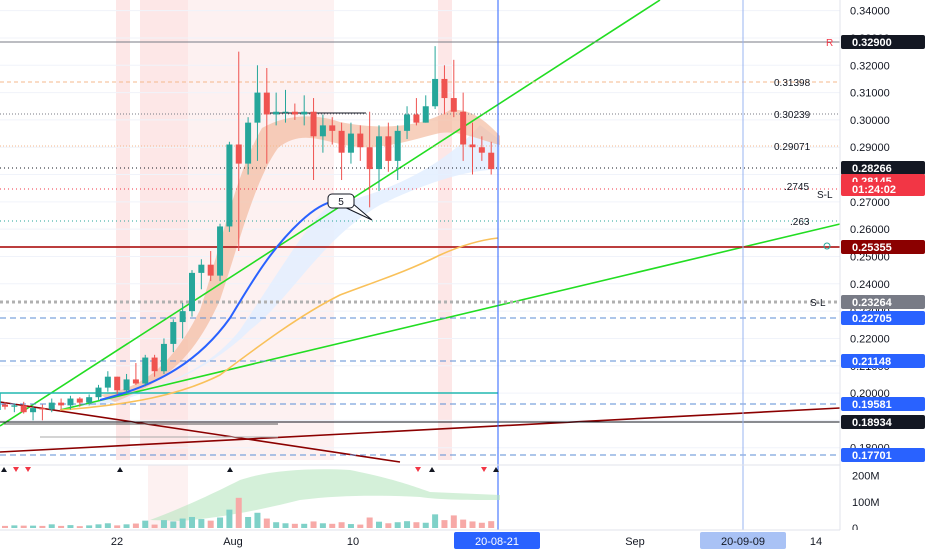  Describe the element at coordinates (248, 512) in the screenshot. I see `volume-bars` at that location.